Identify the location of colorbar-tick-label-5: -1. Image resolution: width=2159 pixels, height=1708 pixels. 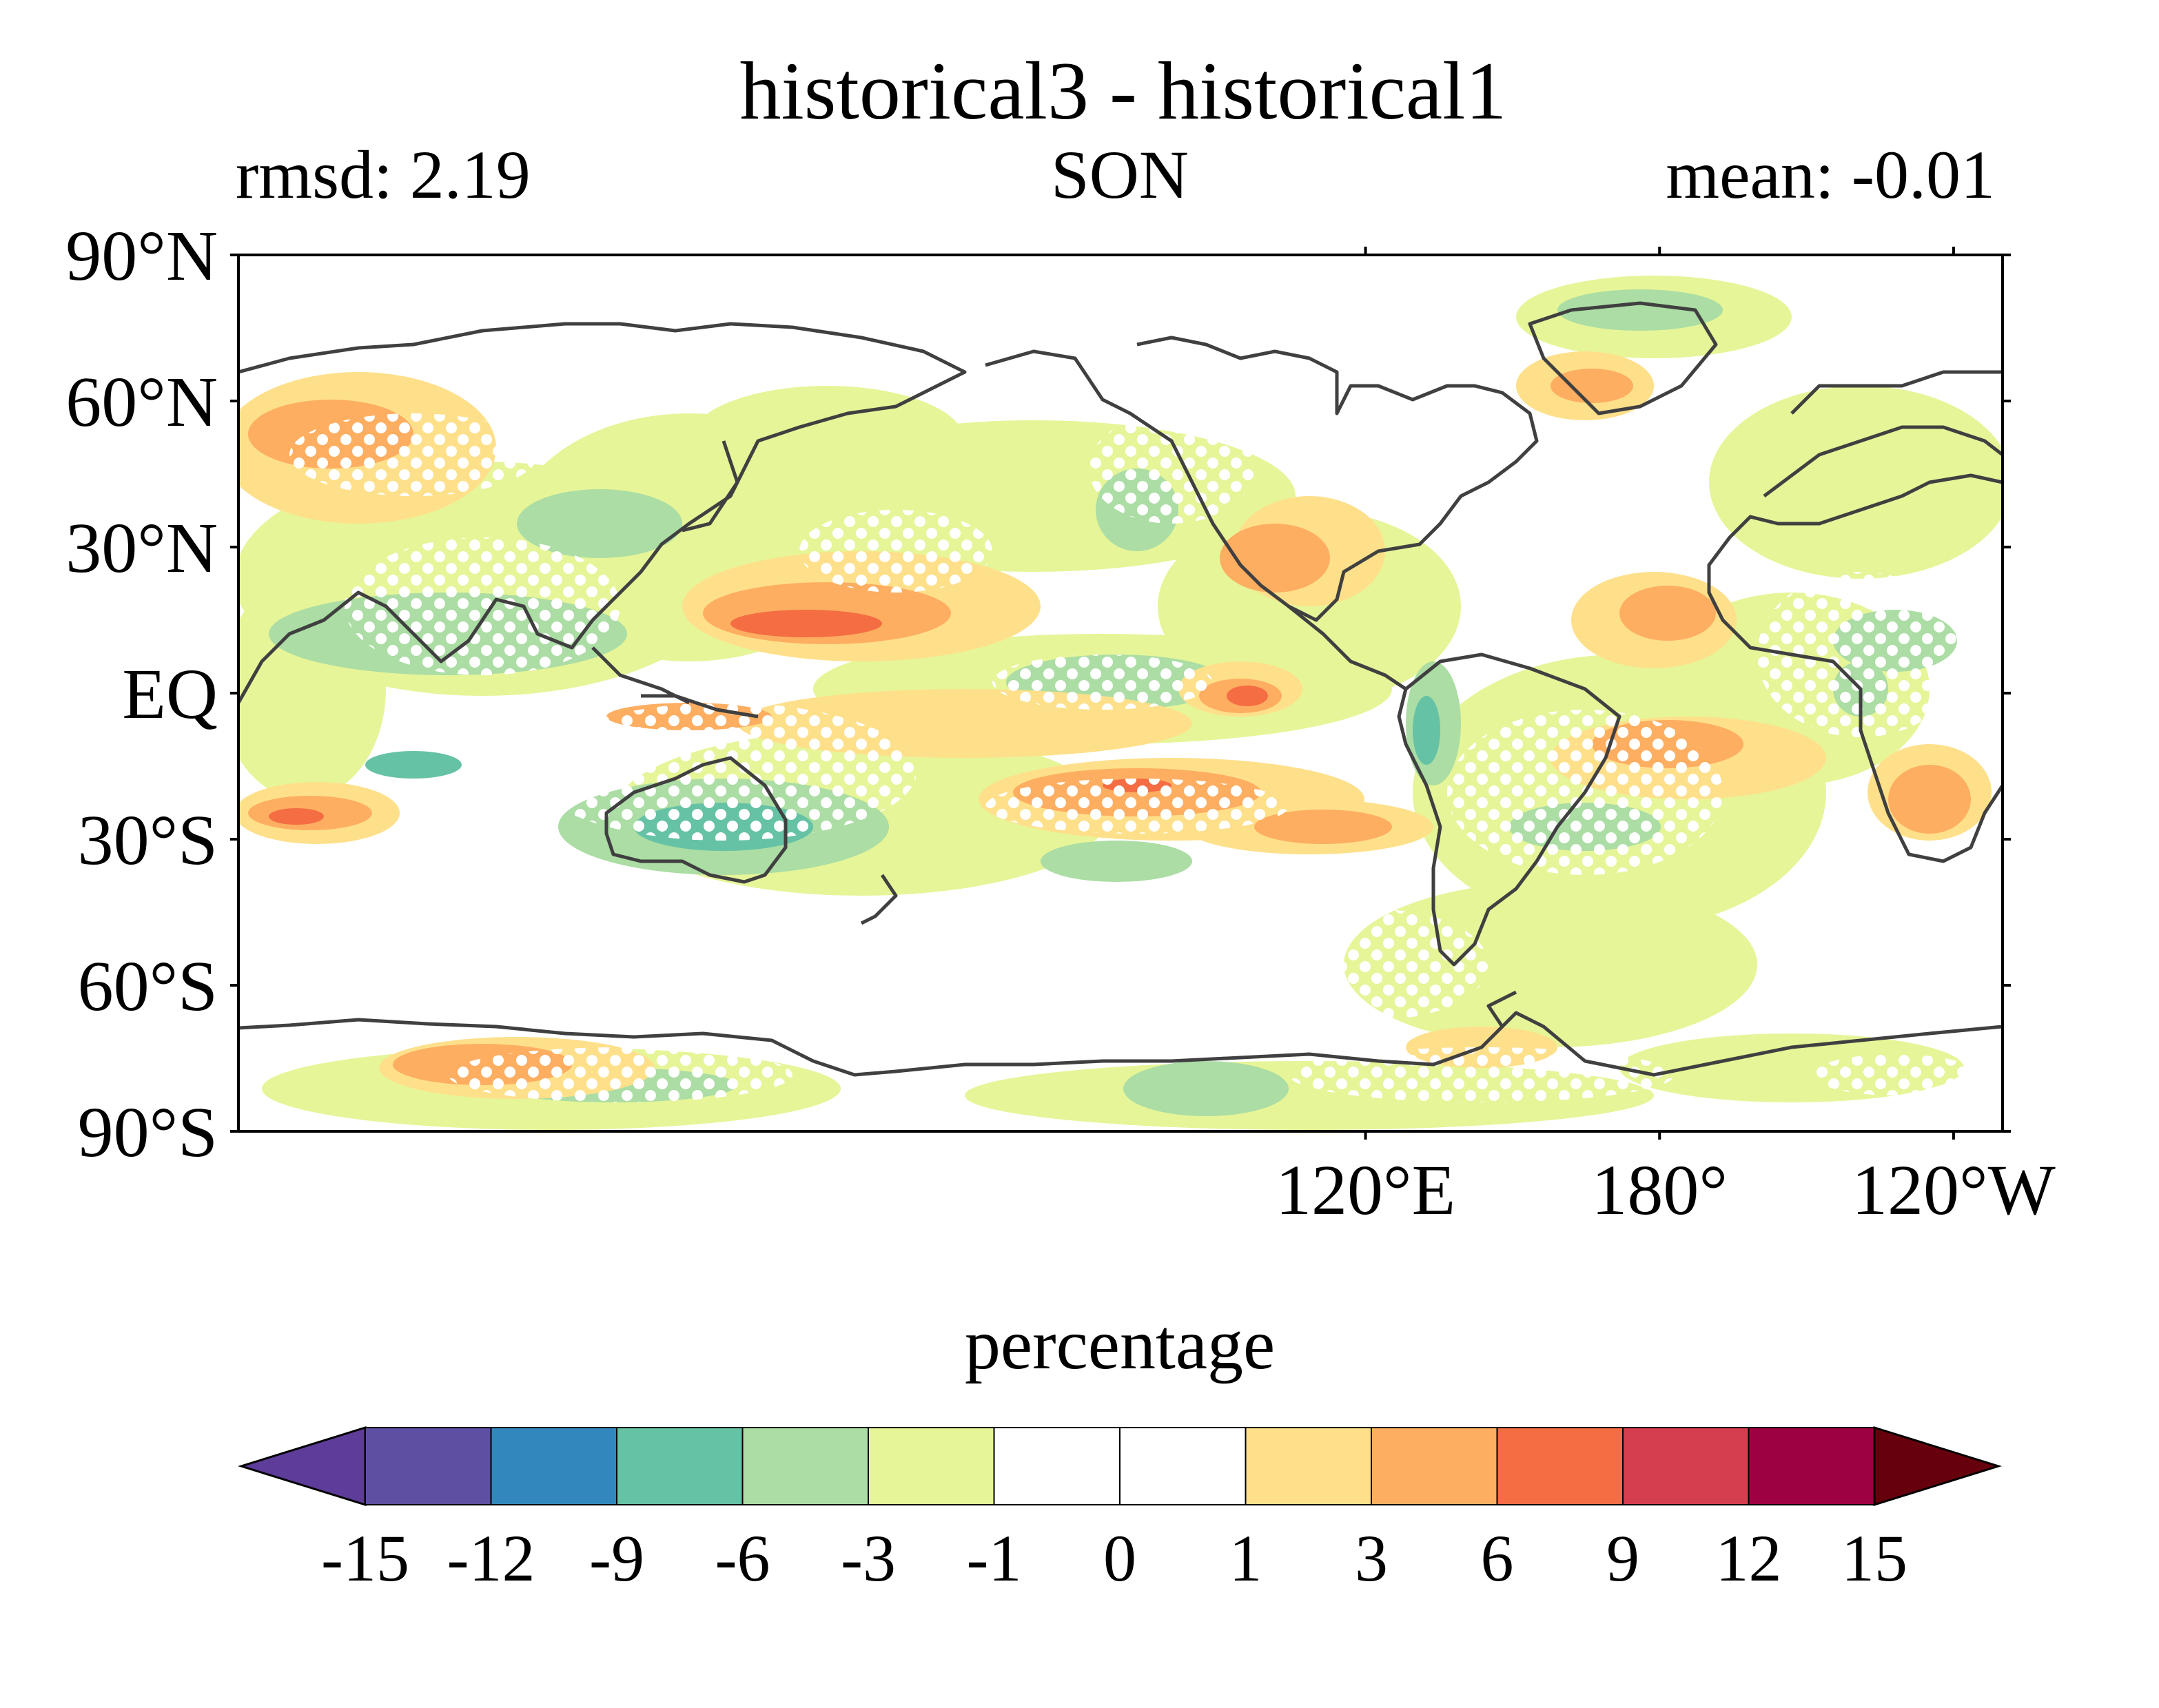
(994, 1558).